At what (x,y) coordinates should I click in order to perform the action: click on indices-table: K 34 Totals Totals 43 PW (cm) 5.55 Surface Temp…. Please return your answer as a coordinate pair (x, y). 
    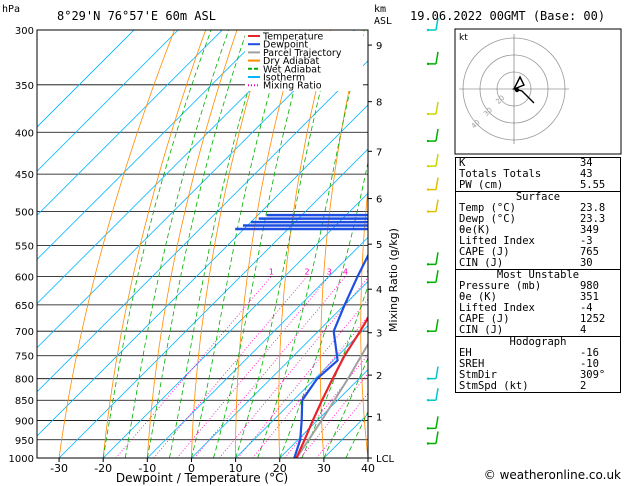
    Looking at the image, I should click on (537, 275).